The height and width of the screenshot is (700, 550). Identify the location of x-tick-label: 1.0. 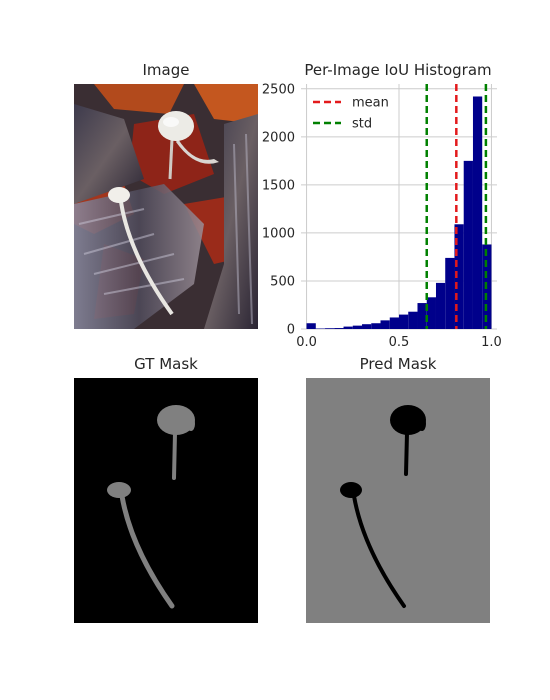
(491, 342).